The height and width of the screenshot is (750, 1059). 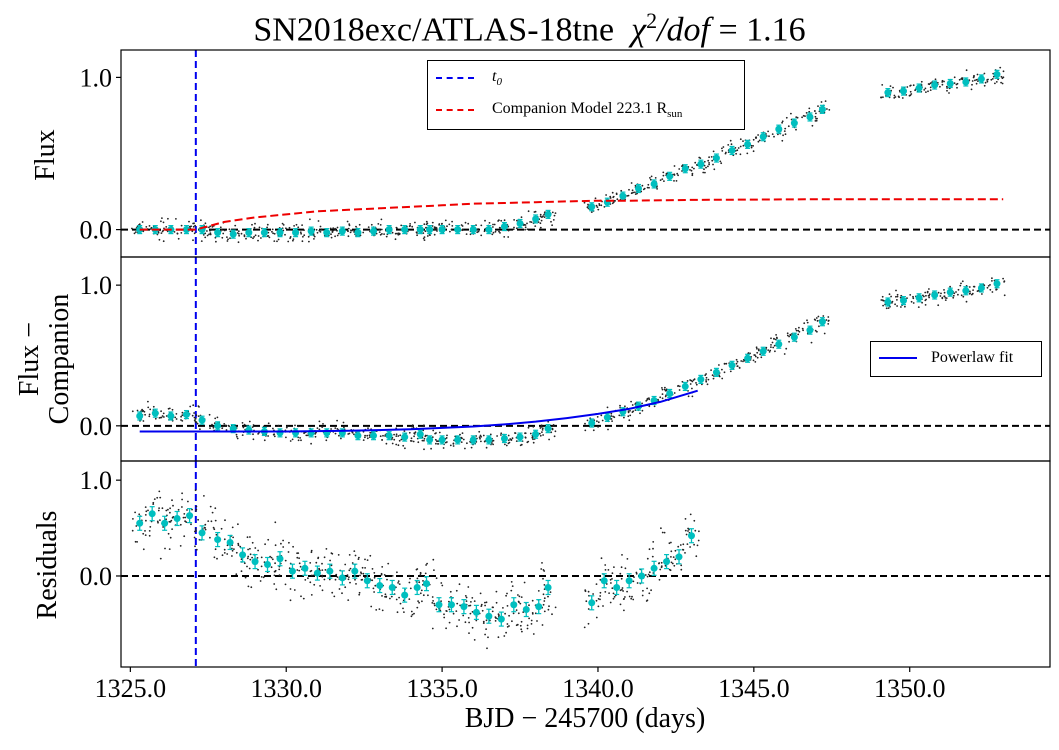 What do you see at coordinates (762, 30) in the screenshot?
I see `chart-title-value: = 1.16` at bounding box center [762, 30].